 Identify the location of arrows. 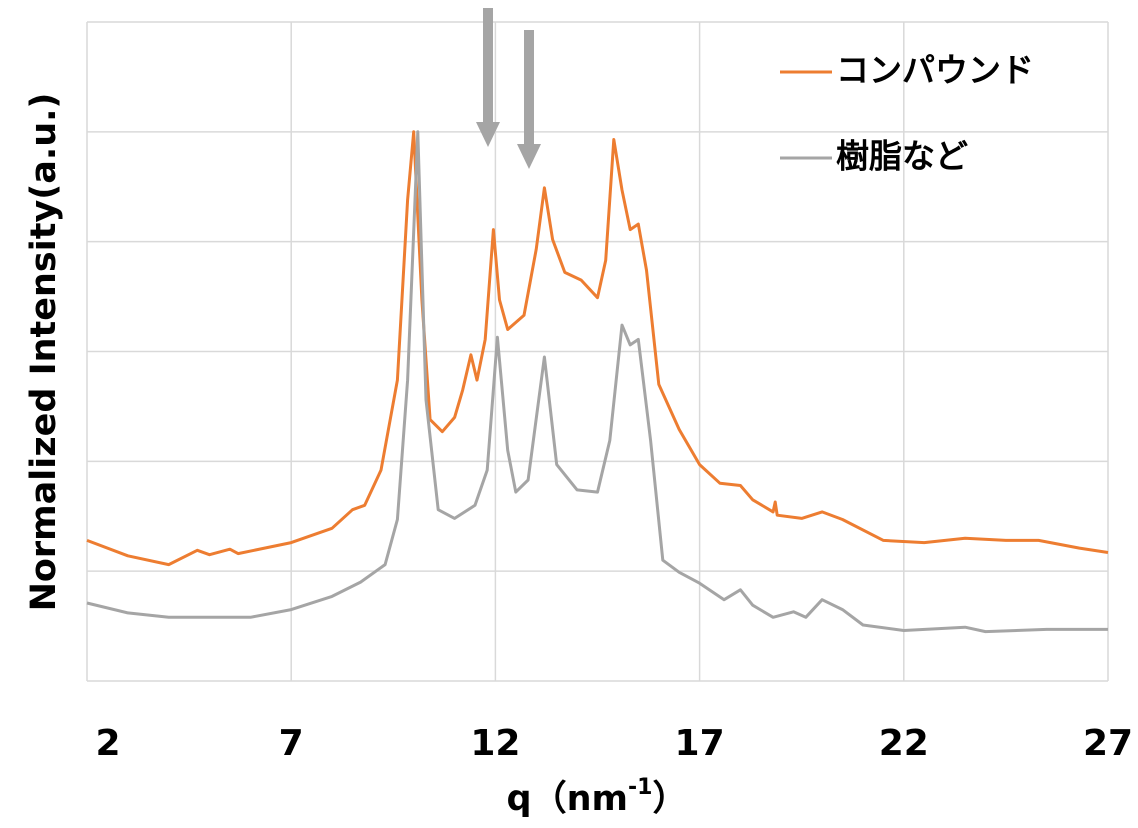
(508, 88).